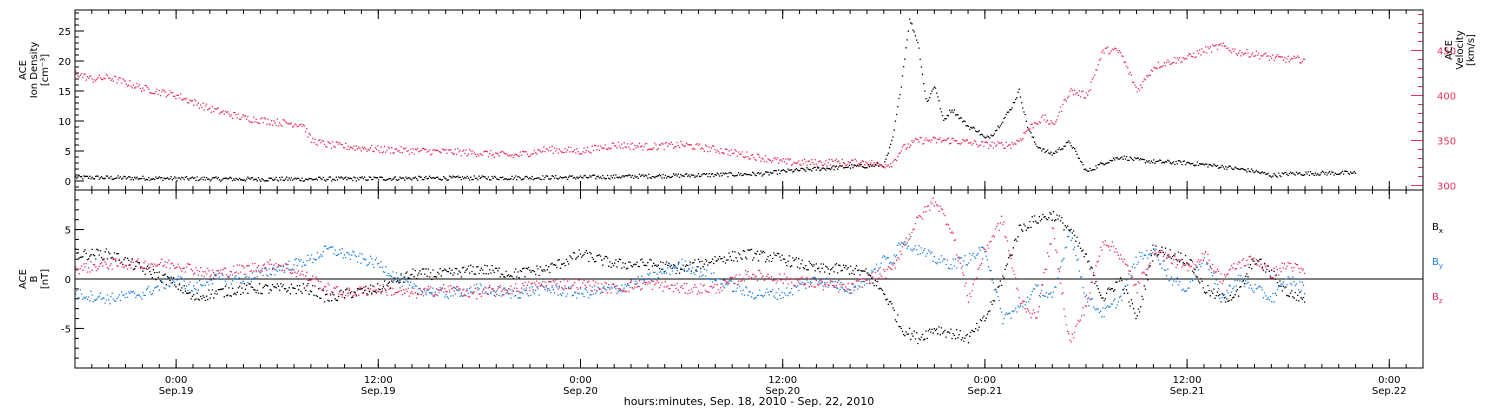  What do you see at coordinates (68, 231) in the screenshot?
I see `field-tick-label: 5` at bounding box center [68, 231].